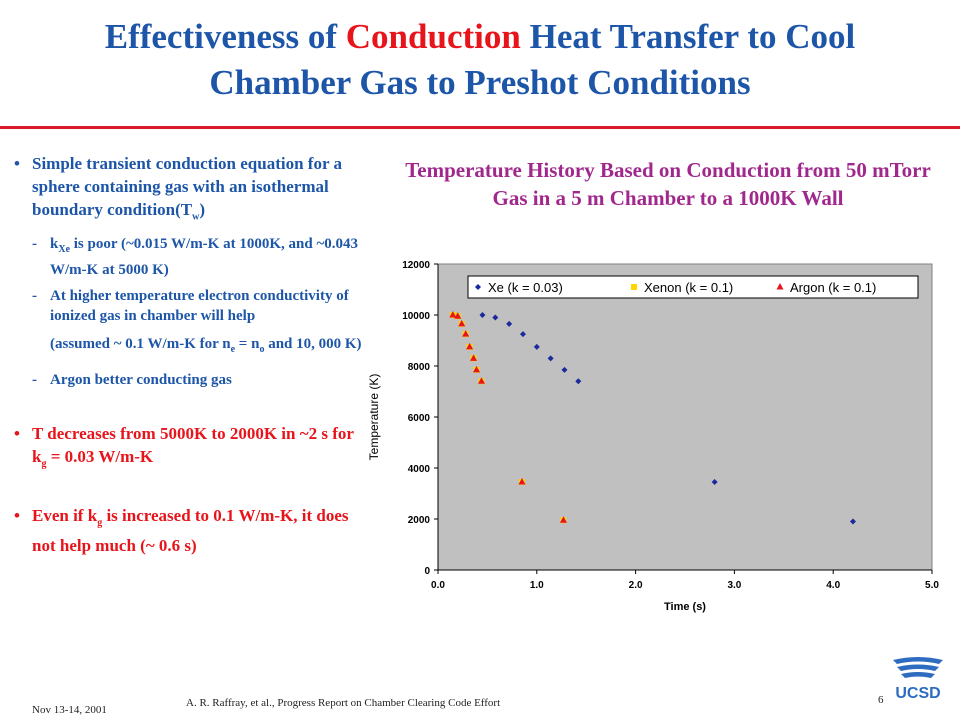 The image size is (960, 720). I want to click on x-tick-label: 3.0, so click(734, 585).